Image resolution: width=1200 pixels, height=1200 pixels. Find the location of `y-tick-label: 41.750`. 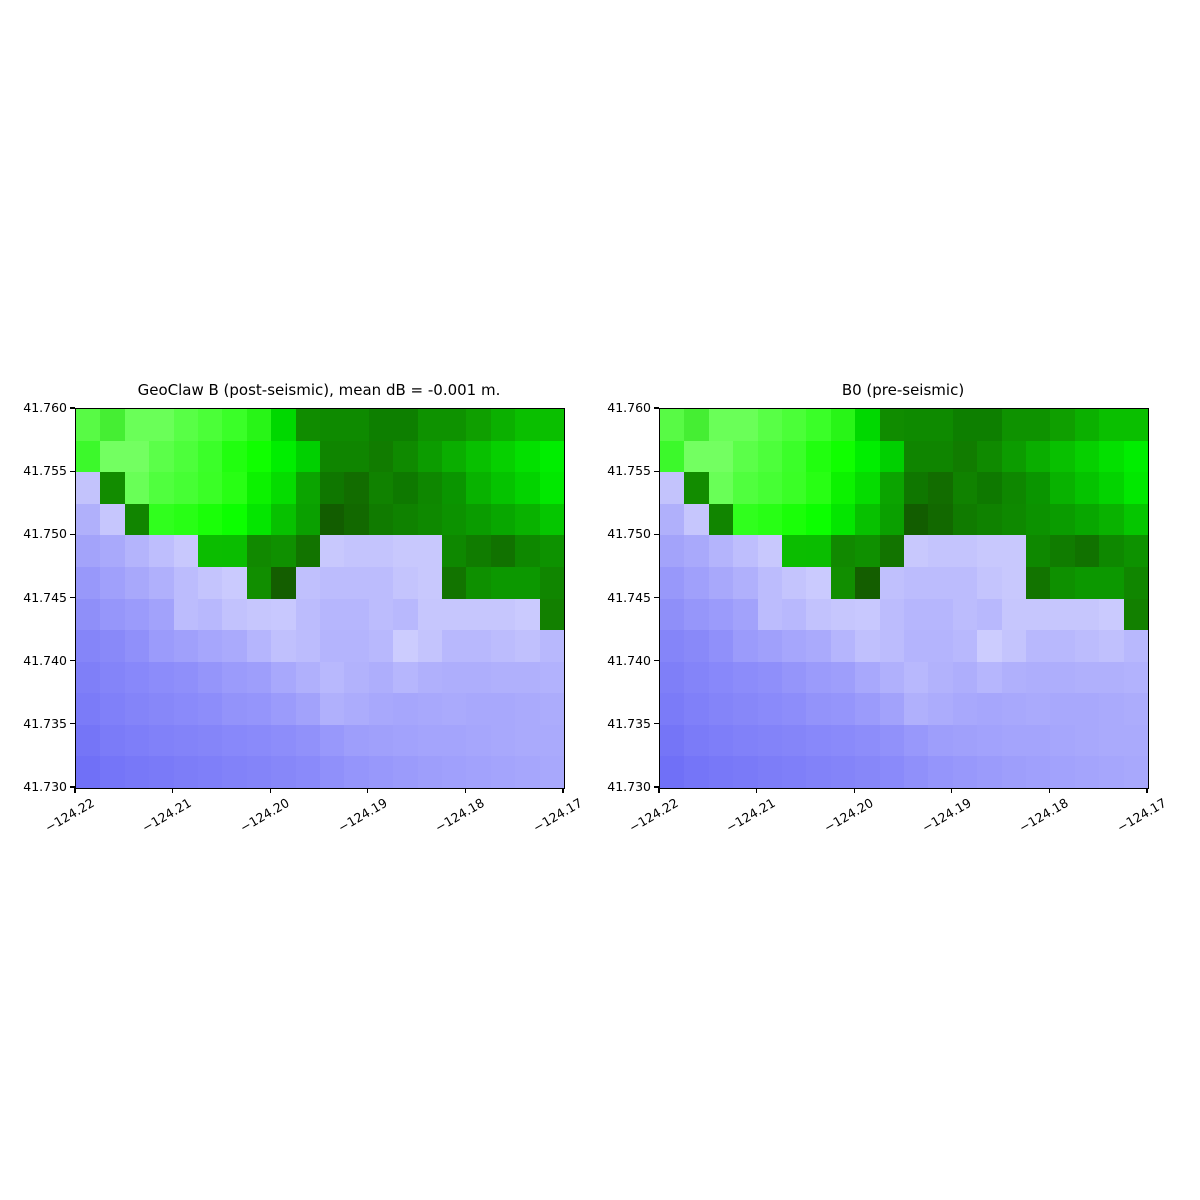

y-tick-label: 41.750 is located at coordinates (629, 534).